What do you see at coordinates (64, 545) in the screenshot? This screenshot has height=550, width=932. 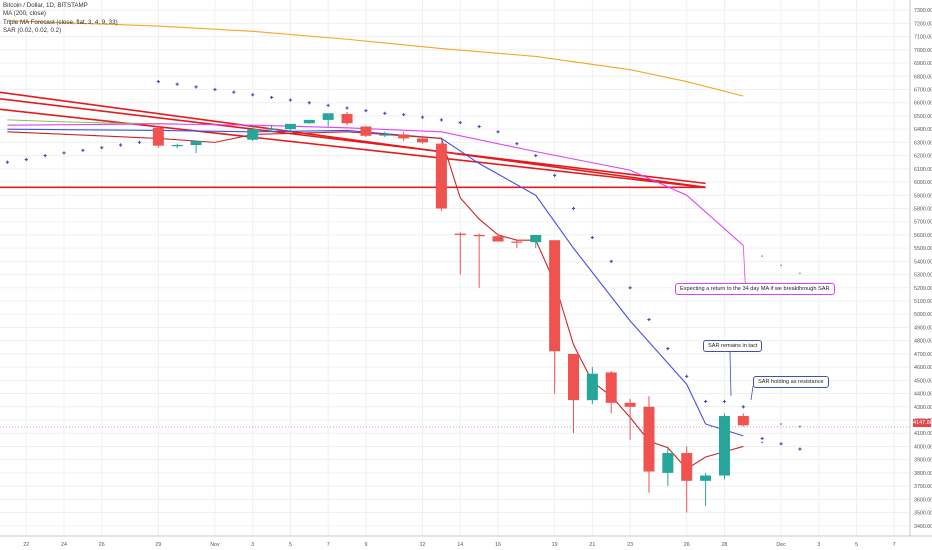 I see `time-tick-label: 24` at bounding box center [64, 545].